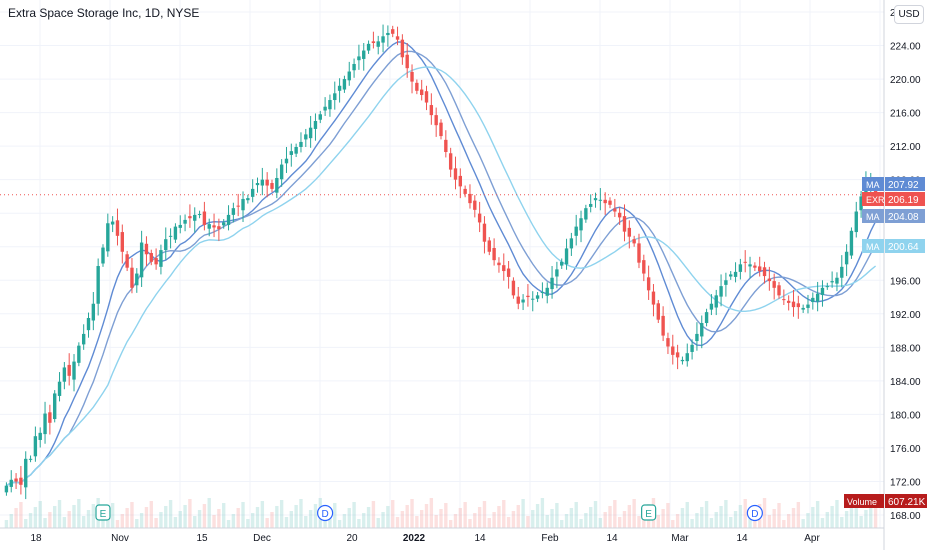 This screenshot has width=932, height=555. What do you see at coordinates (909, 14) in the screenshot?
I see `currency-button: USD` at bounding box center [909, 14].